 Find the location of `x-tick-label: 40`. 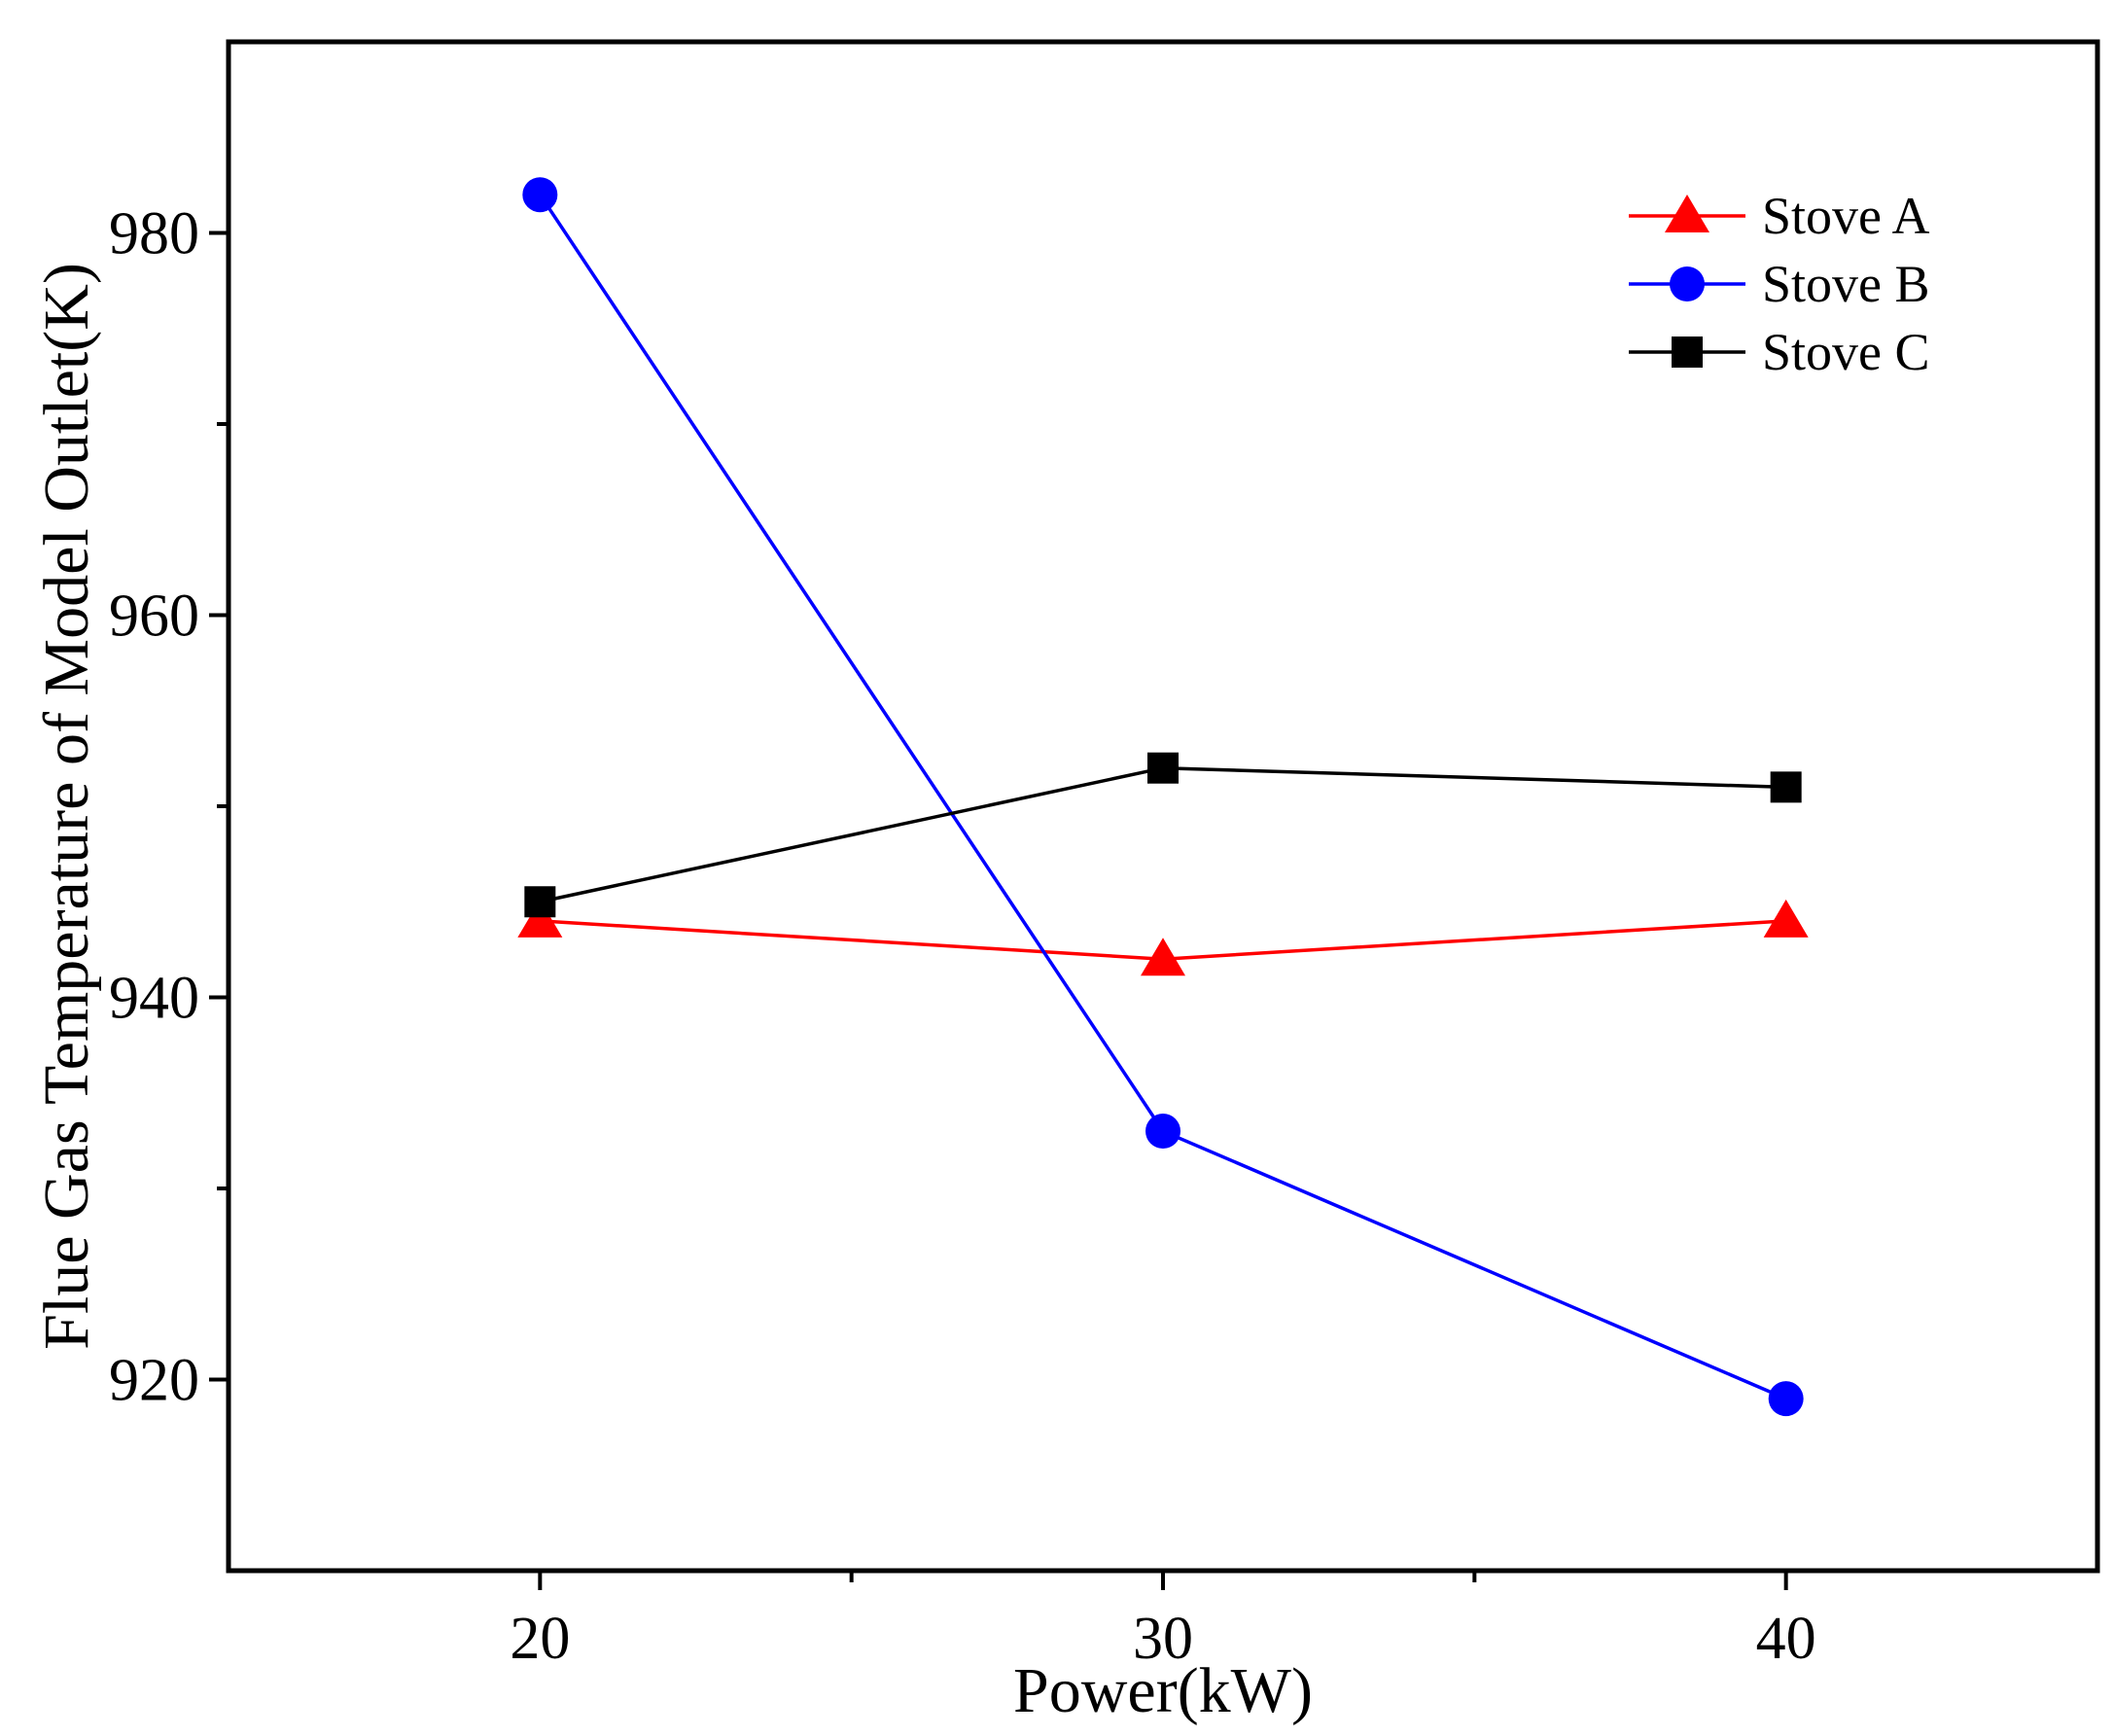

x-tick-label: 40 is located at coordinates (1786, 1639).